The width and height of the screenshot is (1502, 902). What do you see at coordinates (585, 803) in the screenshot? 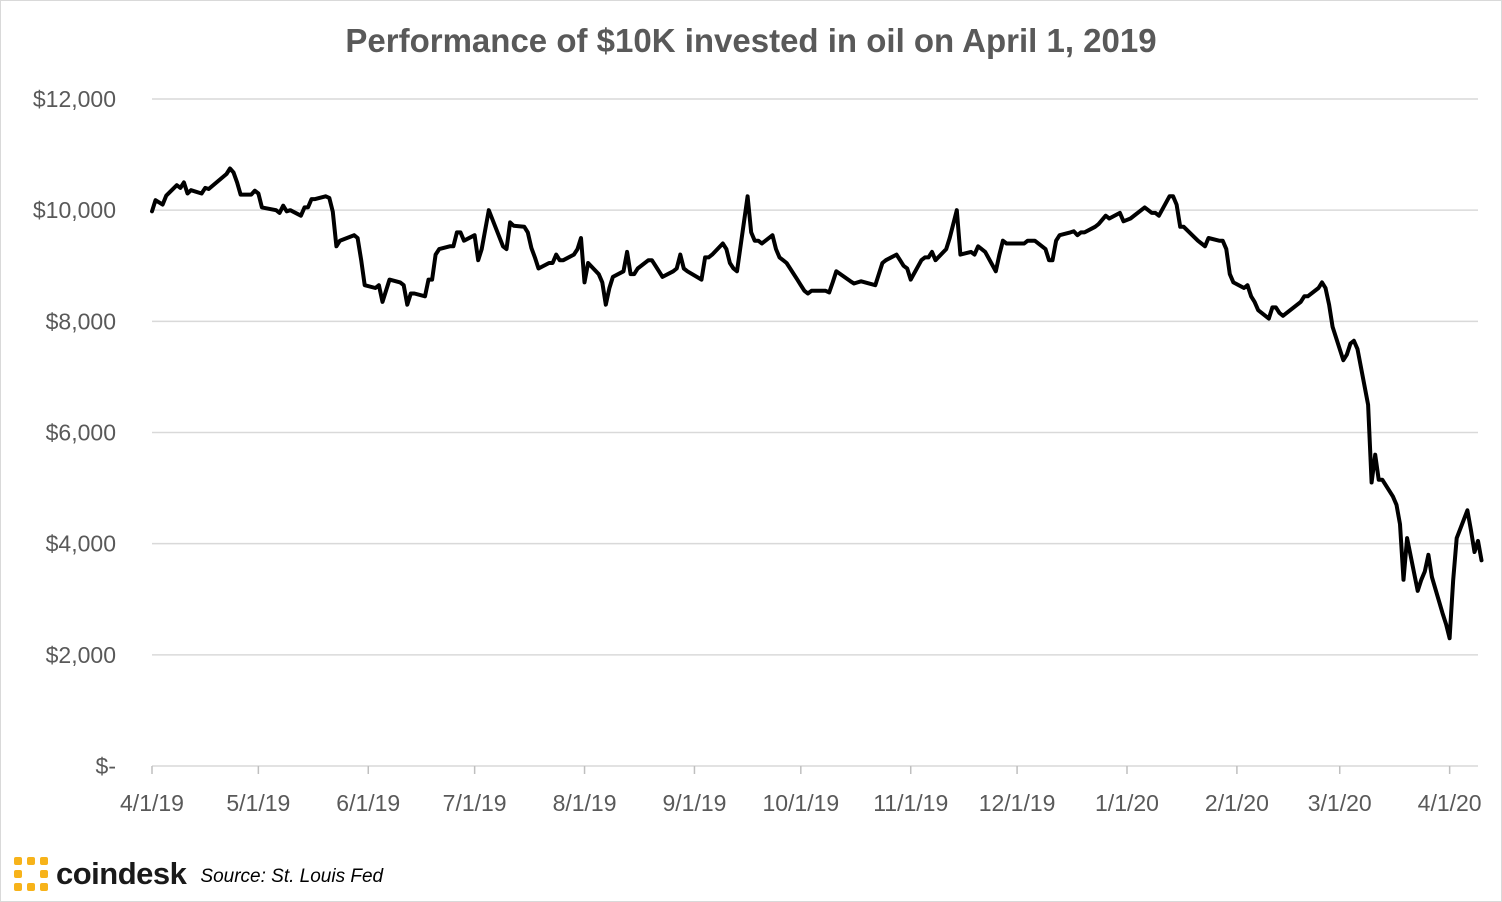
I see `x-tick-label: 8/1/19` at bounding box center [585, 803].